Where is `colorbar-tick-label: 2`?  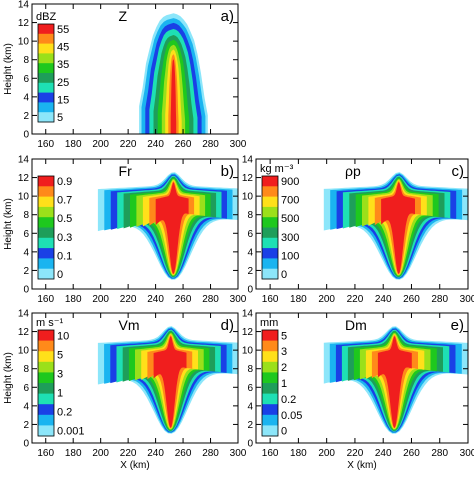 colorbar-tick-label: 2 is located at coordinates (284, 368).